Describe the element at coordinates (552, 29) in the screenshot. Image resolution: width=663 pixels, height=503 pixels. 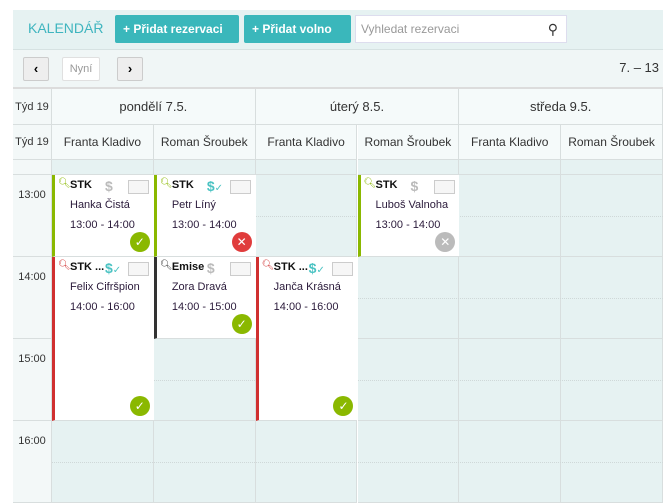
I see `search-icon: ⚲` at that location.